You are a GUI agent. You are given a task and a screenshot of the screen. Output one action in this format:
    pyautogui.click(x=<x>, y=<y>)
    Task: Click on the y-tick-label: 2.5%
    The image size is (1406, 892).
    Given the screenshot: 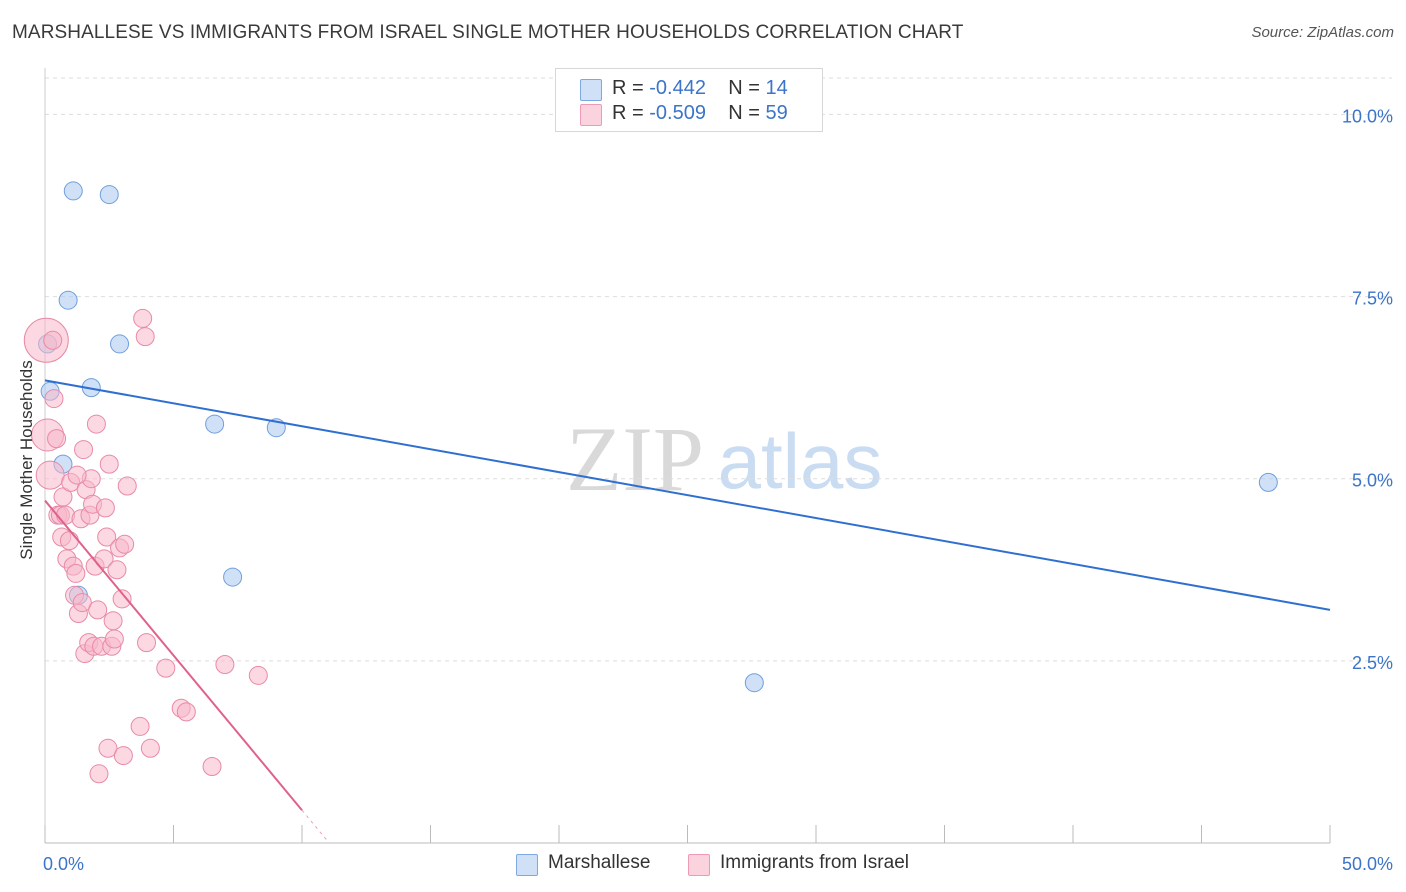 What is the action you would take?
    pyautogui.click(x=1372, y=663)
    